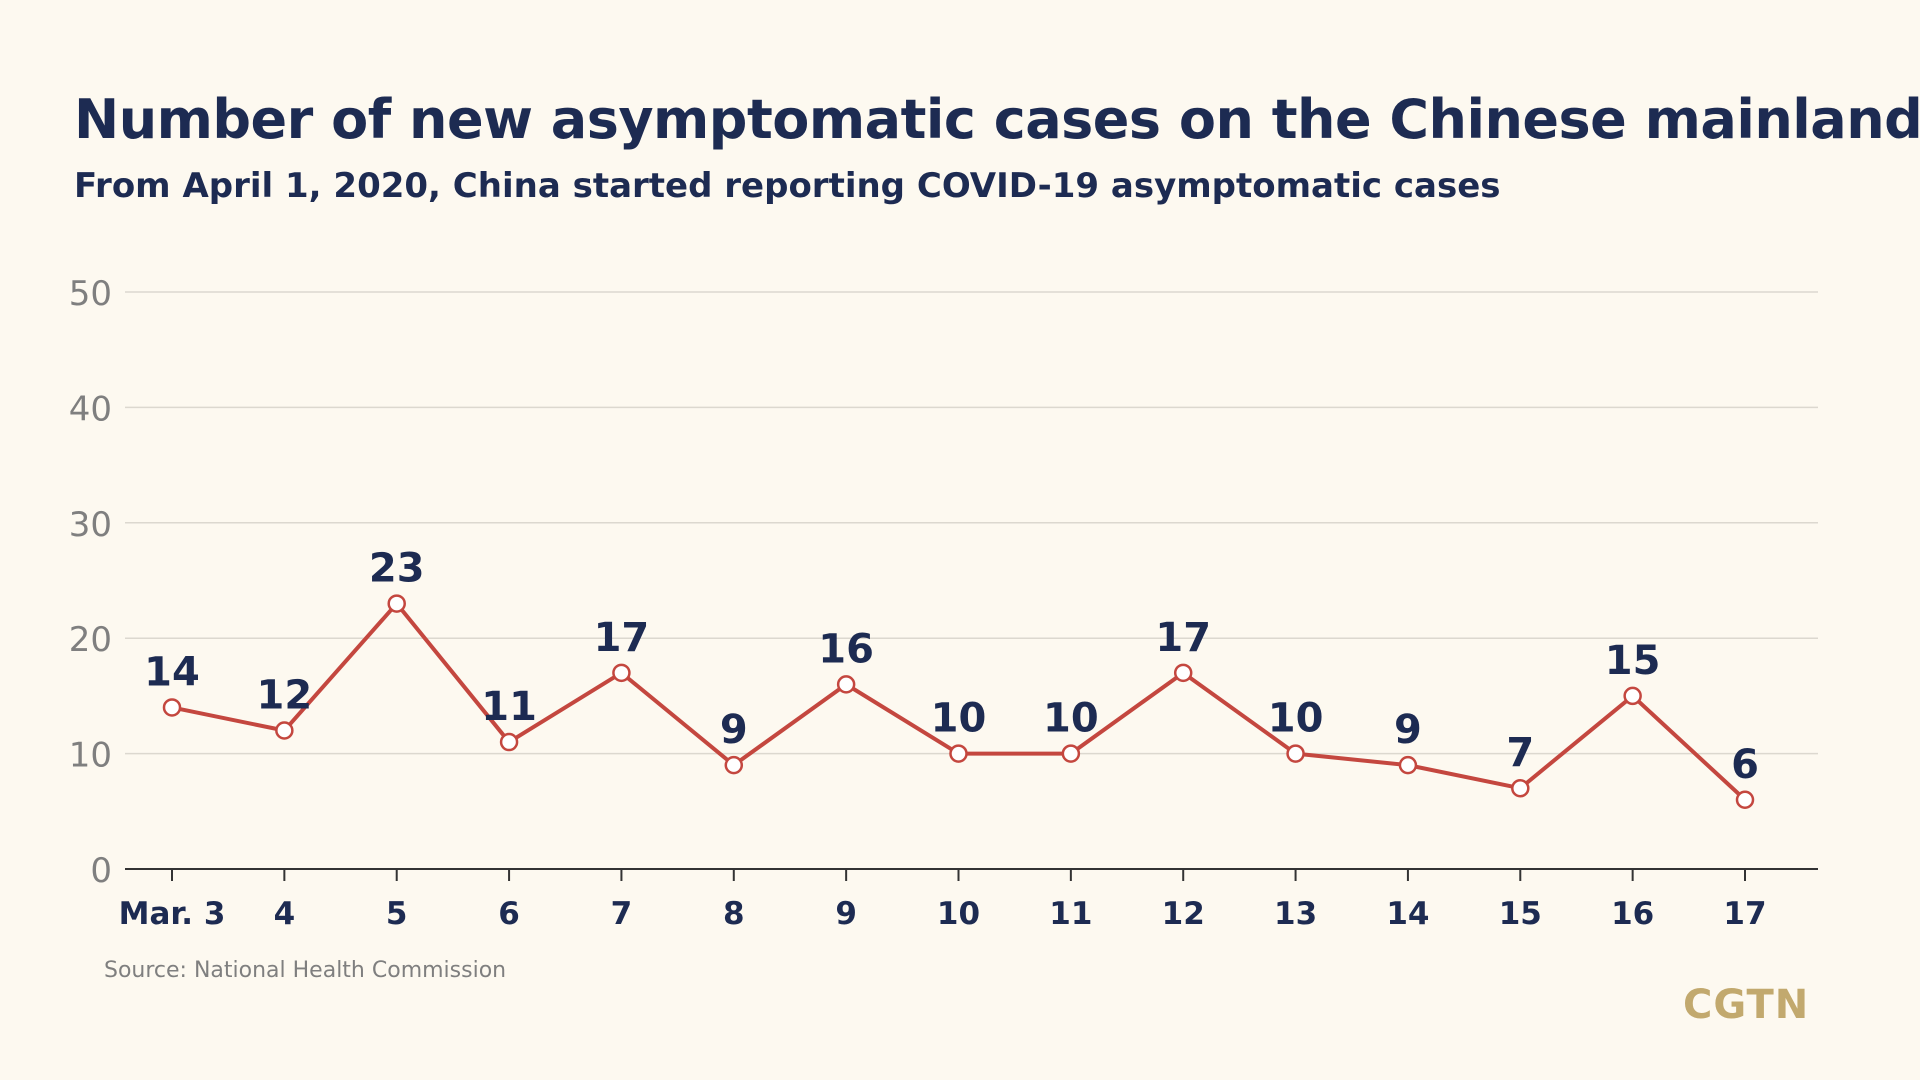 Image resolution: width=1920 pixels, height=1080 pixels. I want to click on y-tick-label: 0, so click(101, 871).